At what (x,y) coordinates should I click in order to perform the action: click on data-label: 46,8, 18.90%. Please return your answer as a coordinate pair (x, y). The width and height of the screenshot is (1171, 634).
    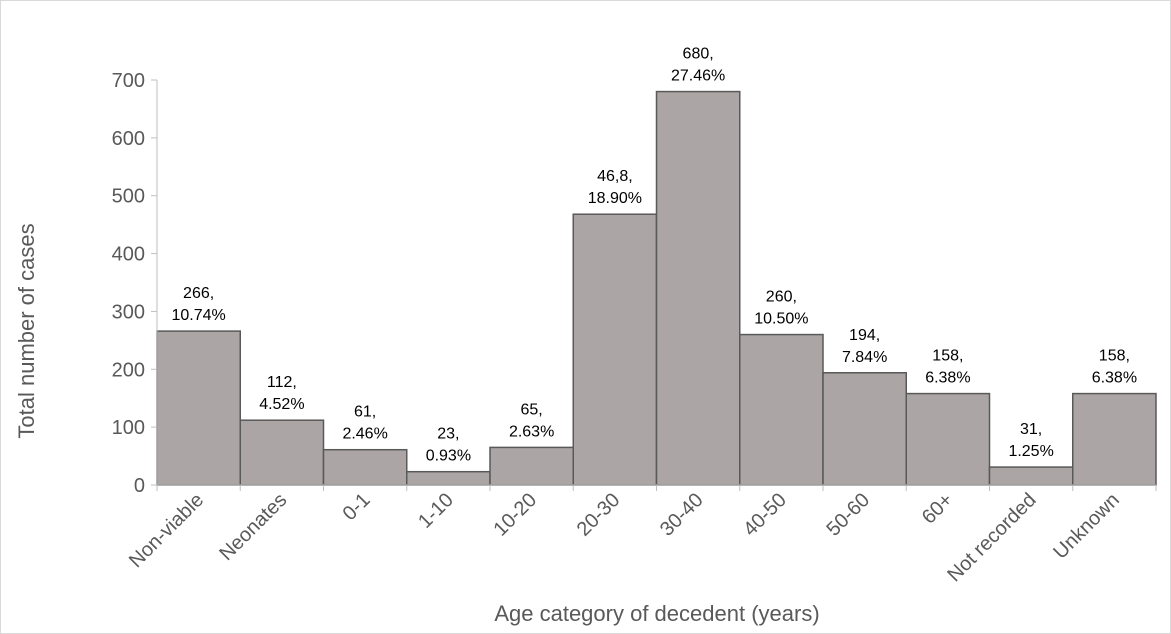
    Looking at the image, I should click on (615, 187).